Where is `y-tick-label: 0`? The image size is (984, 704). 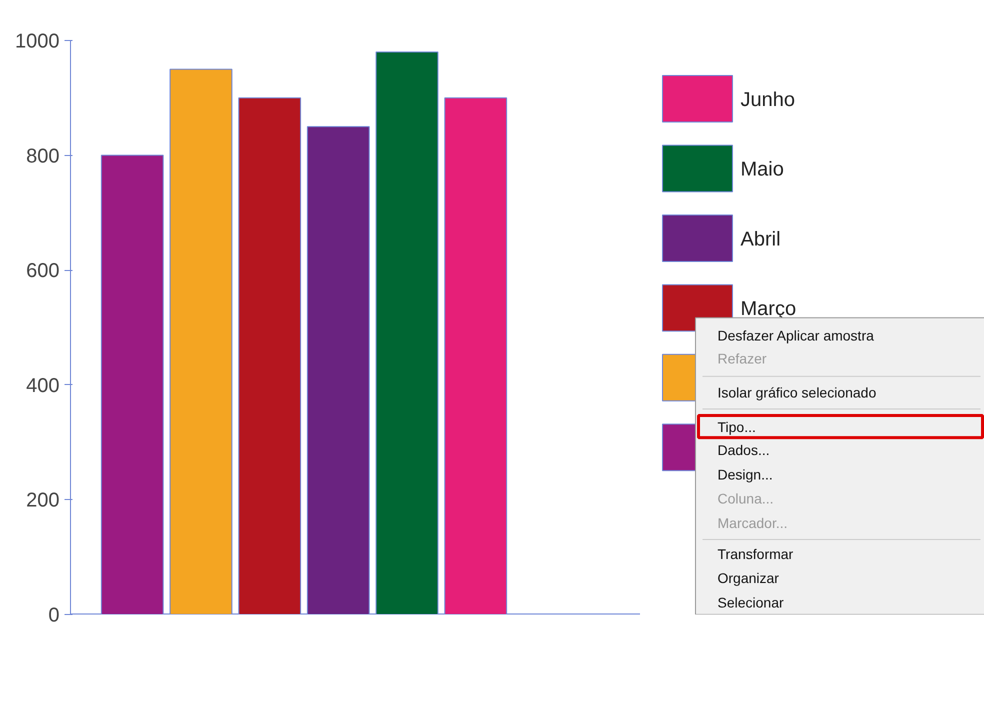
y-tick-label: 0 is located at coordinates (54, 615).